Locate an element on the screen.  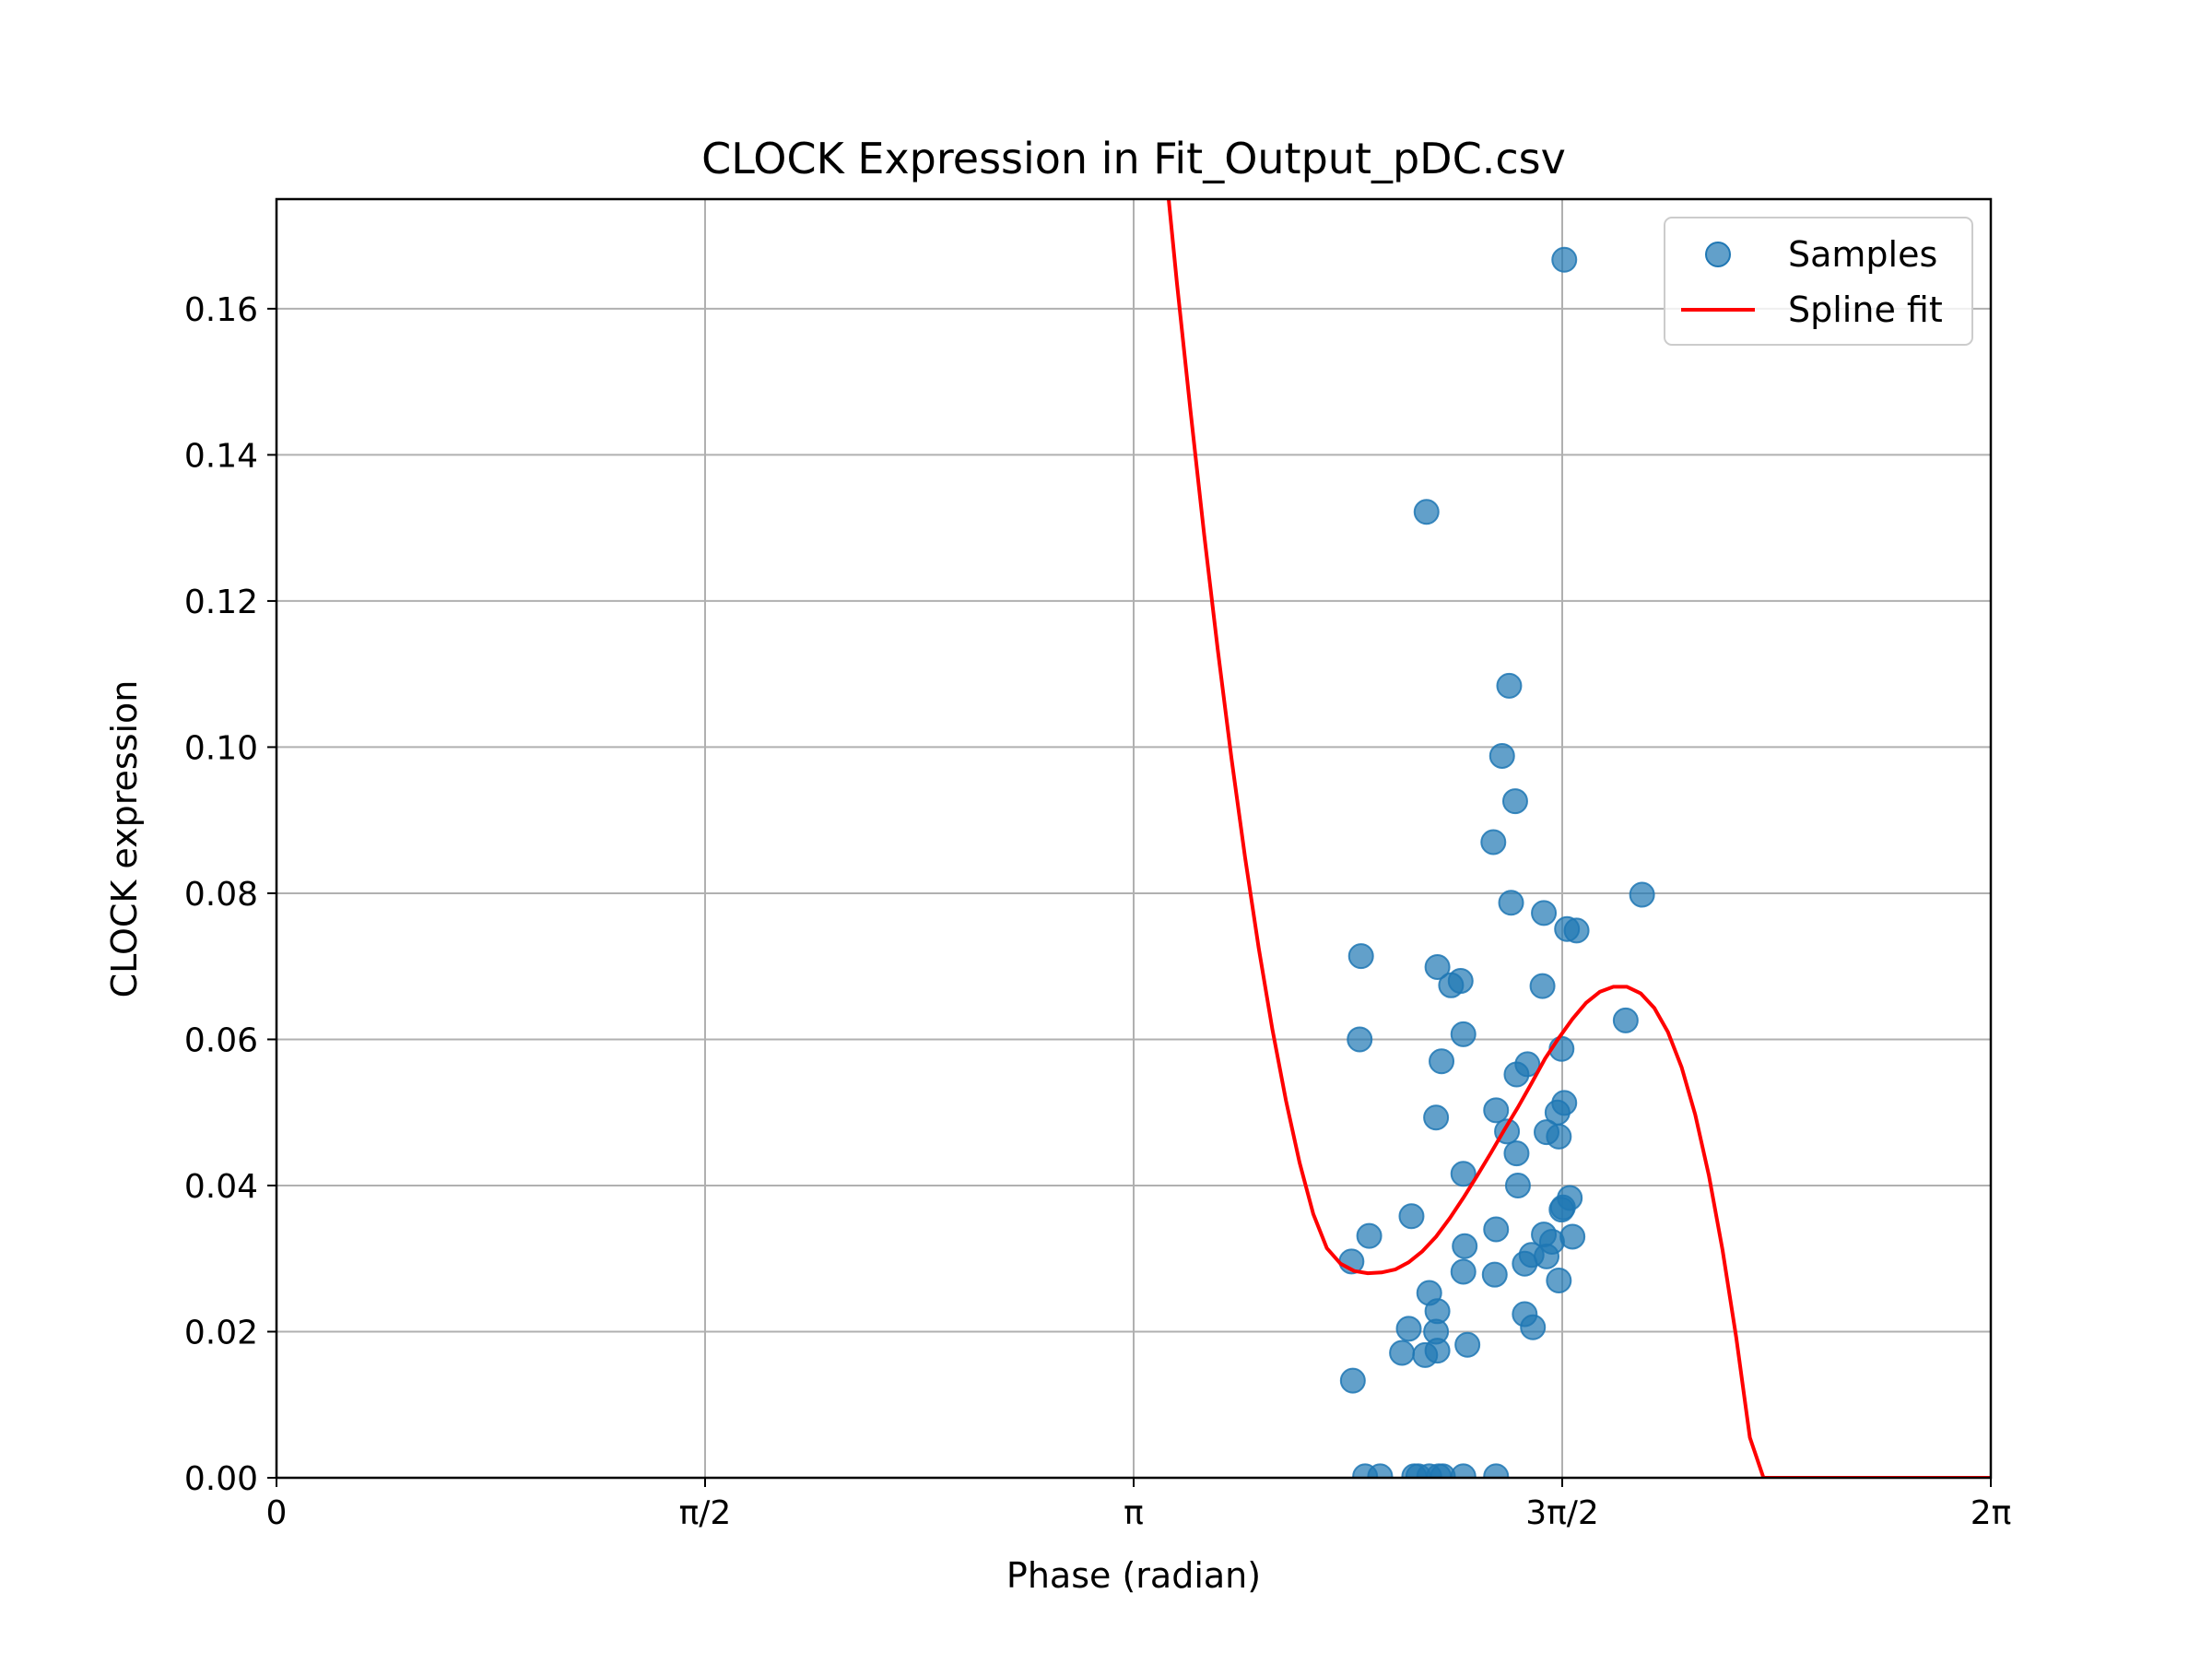
x-tick-label: 2π is located at coordinates (1991, 1513).